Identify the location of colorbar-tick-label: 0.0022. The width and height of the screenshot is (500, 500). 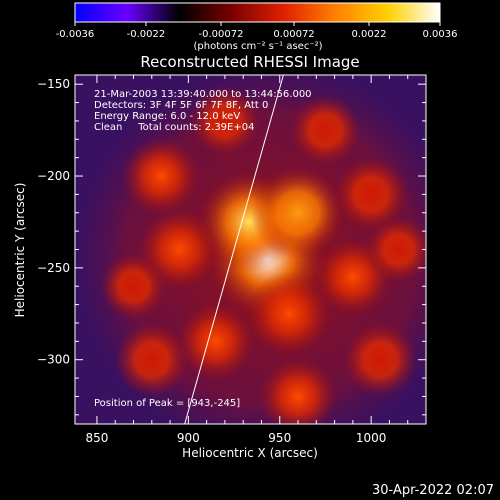
(369, 34).